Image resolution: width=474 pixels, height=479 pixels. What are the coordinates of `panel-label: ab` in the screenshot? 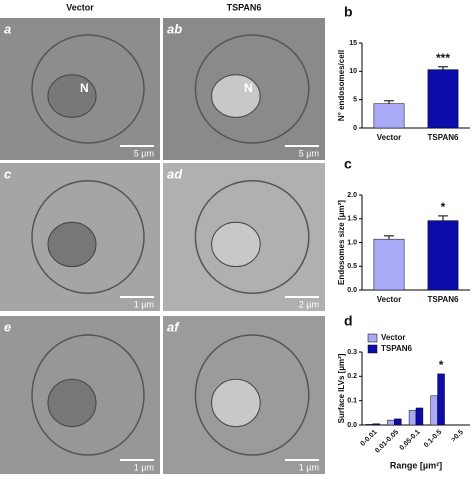 It's located at (174, 28).